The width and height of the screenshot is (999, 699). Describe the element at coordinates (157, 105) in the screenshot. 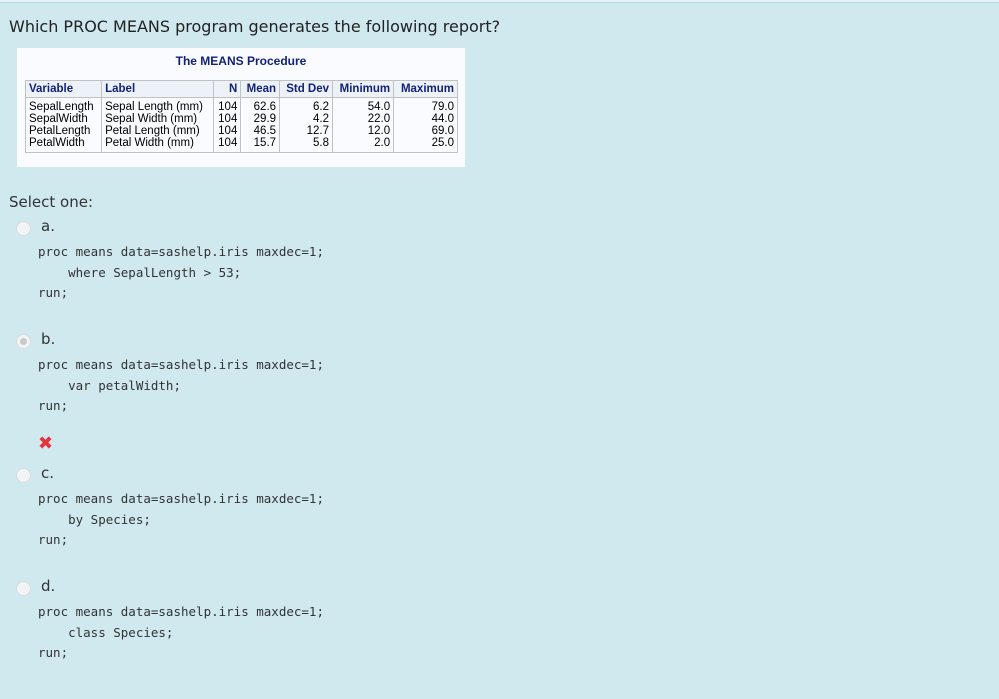

I see `table-cell: Sepal Length (mm)` at that location.